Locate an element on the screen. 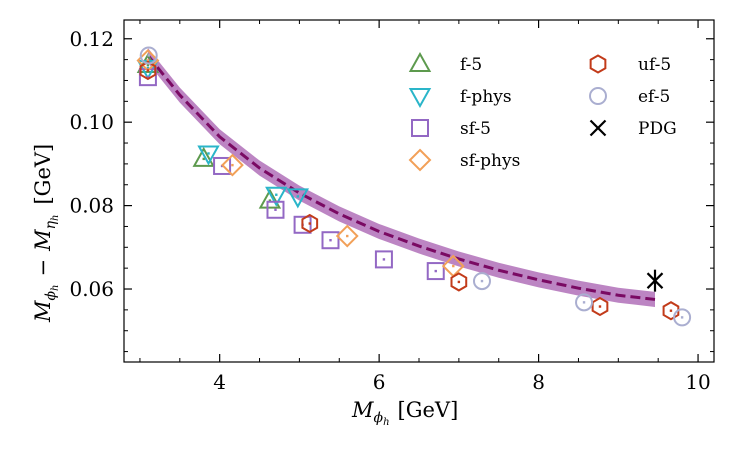 The width and height of the screenshot is (747, 462). legend-sf-5-marker is located at coordinates (420, 128).